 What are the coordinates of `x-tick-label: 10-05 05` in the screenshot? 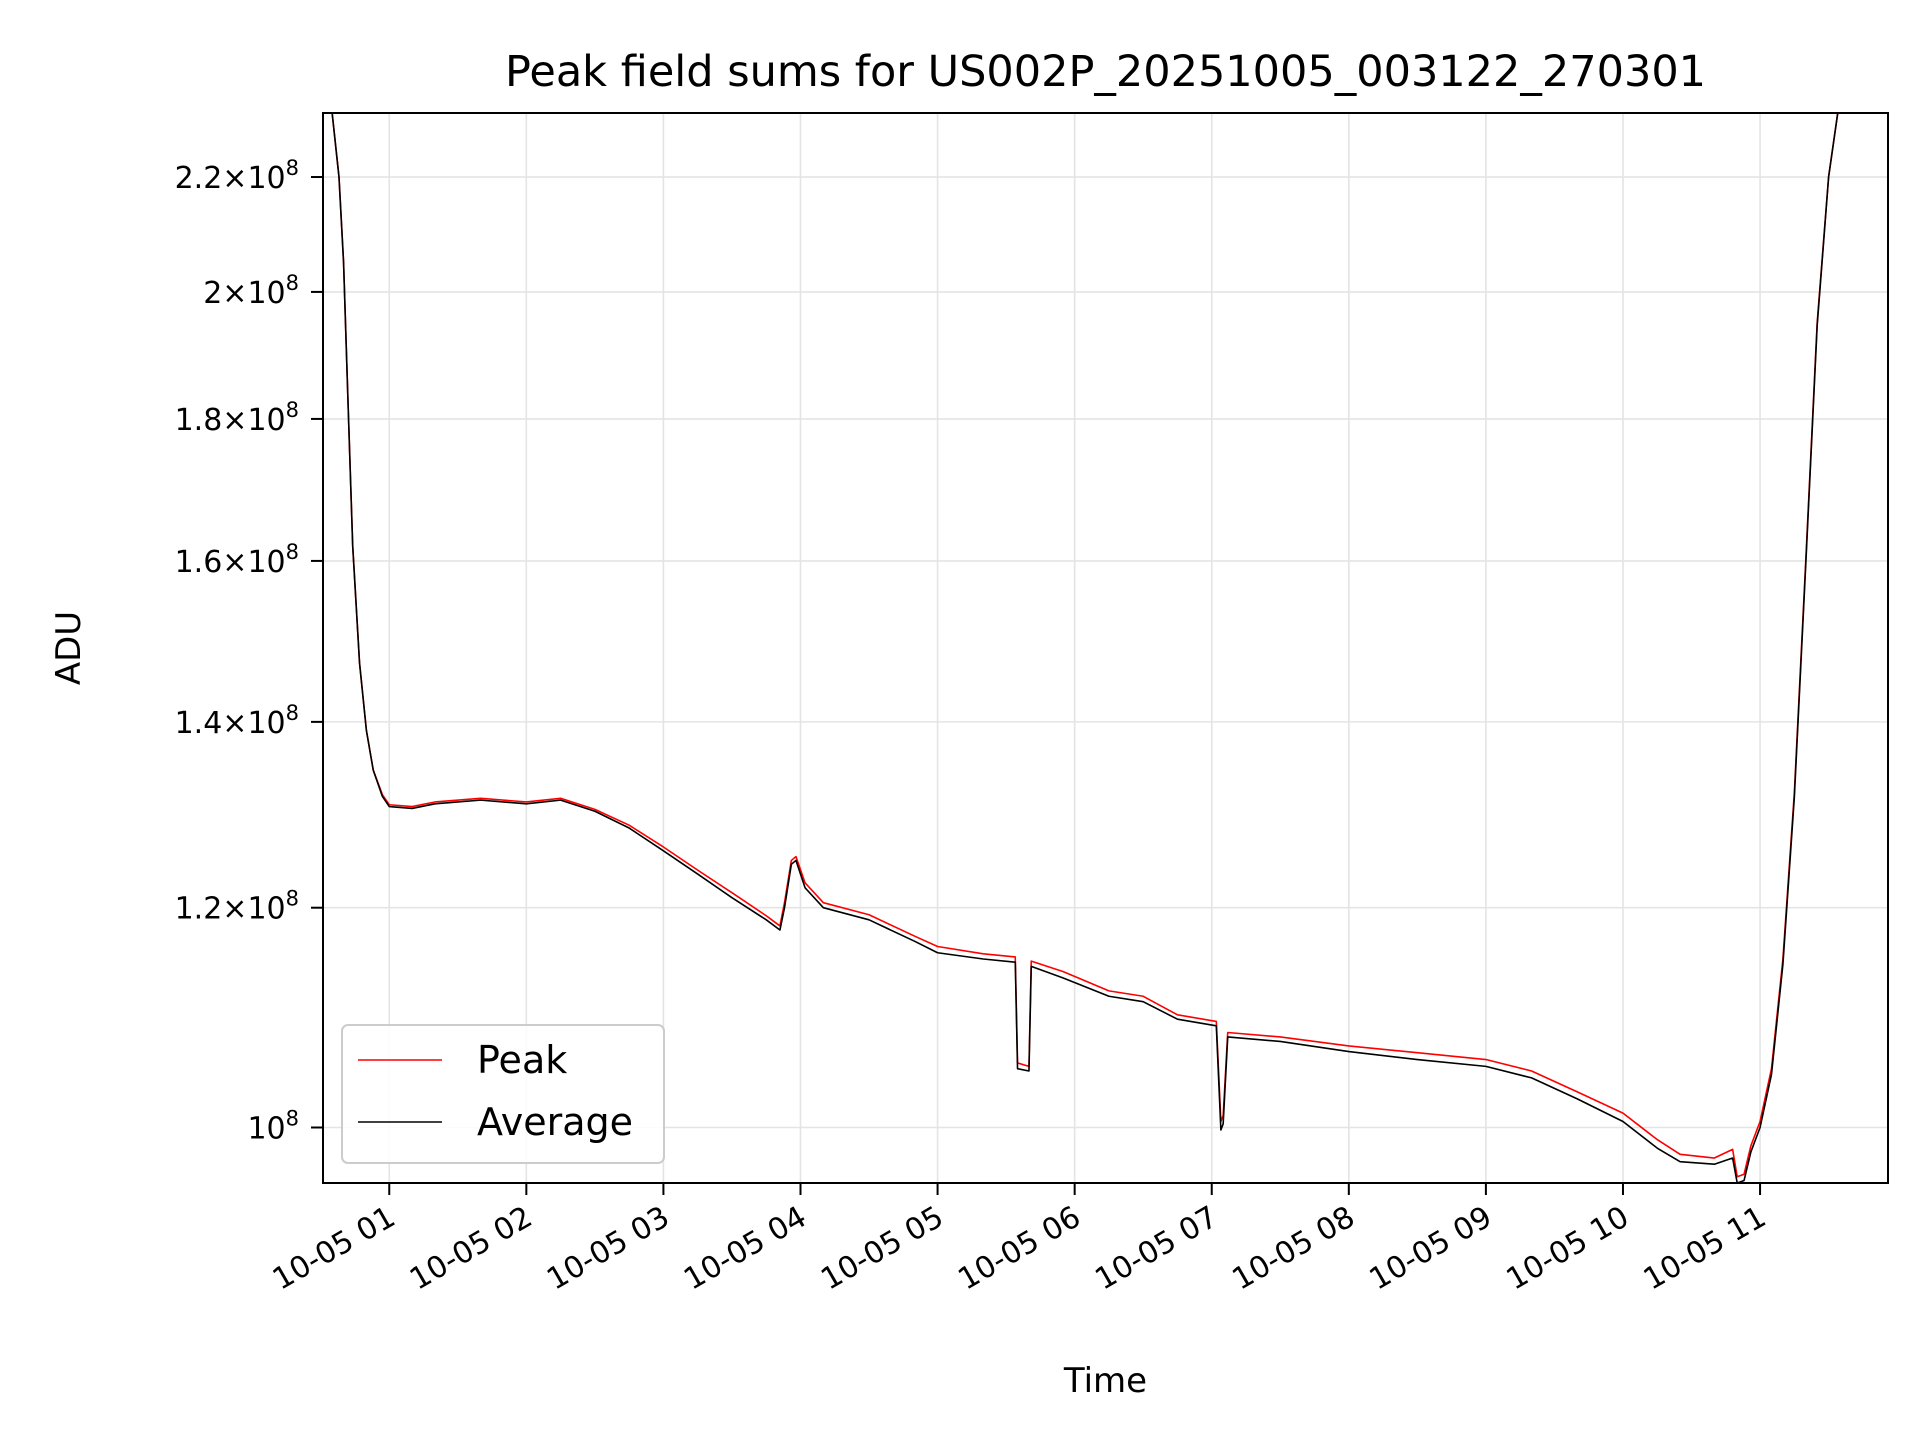 It's located at (882, 1249).